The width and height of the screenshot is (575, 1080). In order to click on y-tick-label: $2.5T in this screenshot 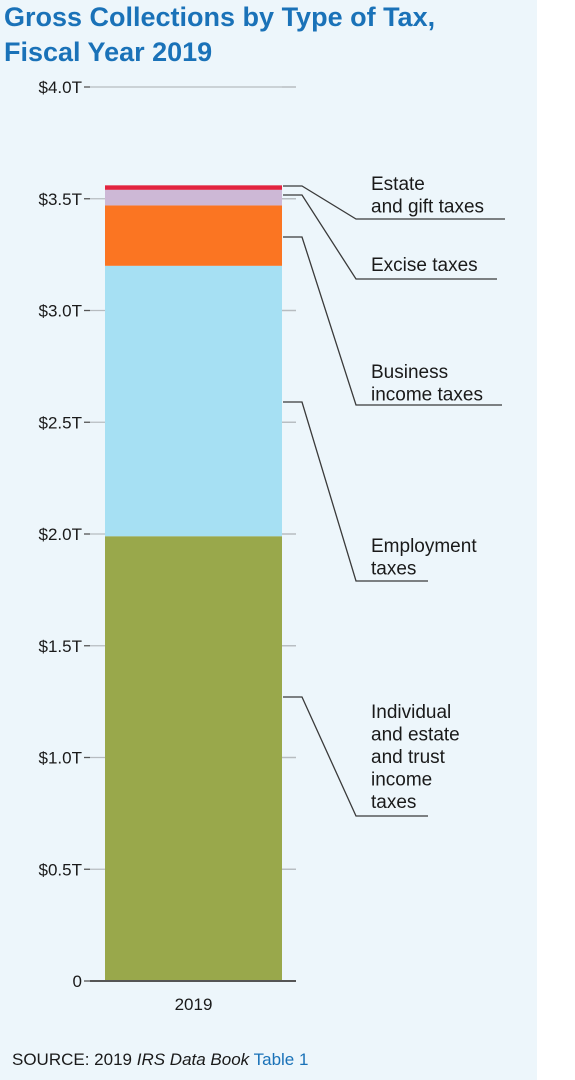, I will do `click(60, 422)`.